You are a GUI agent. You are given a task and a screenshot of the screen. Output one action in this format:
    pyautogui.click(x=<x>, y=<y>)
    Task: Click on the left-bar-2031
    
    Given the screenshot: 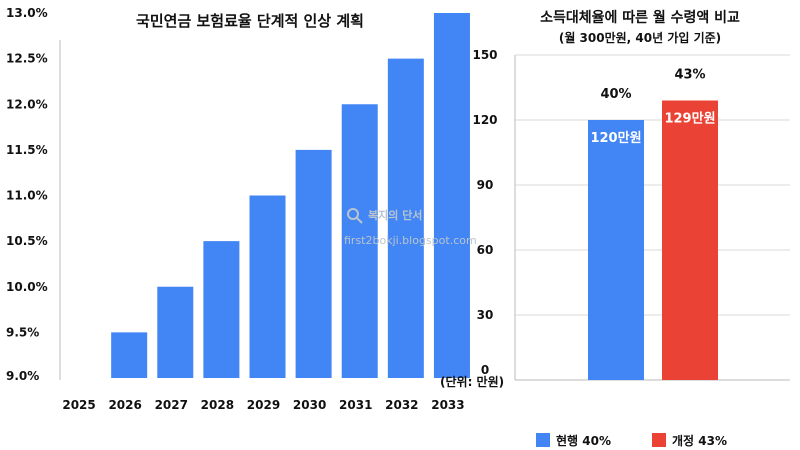 What is the action you would take?
    pyautogui.click(x=359, y=241)
    